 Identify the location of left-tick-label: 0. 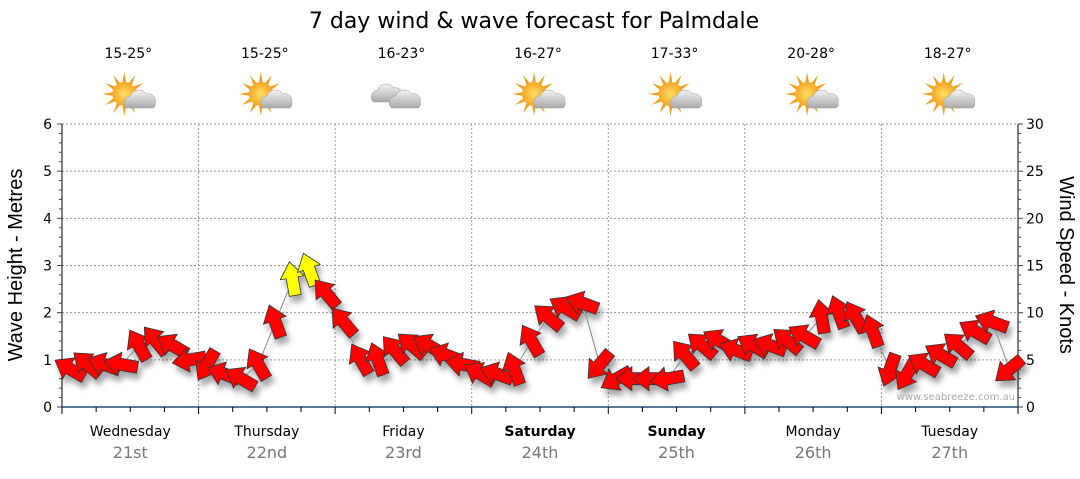
(47, 408).